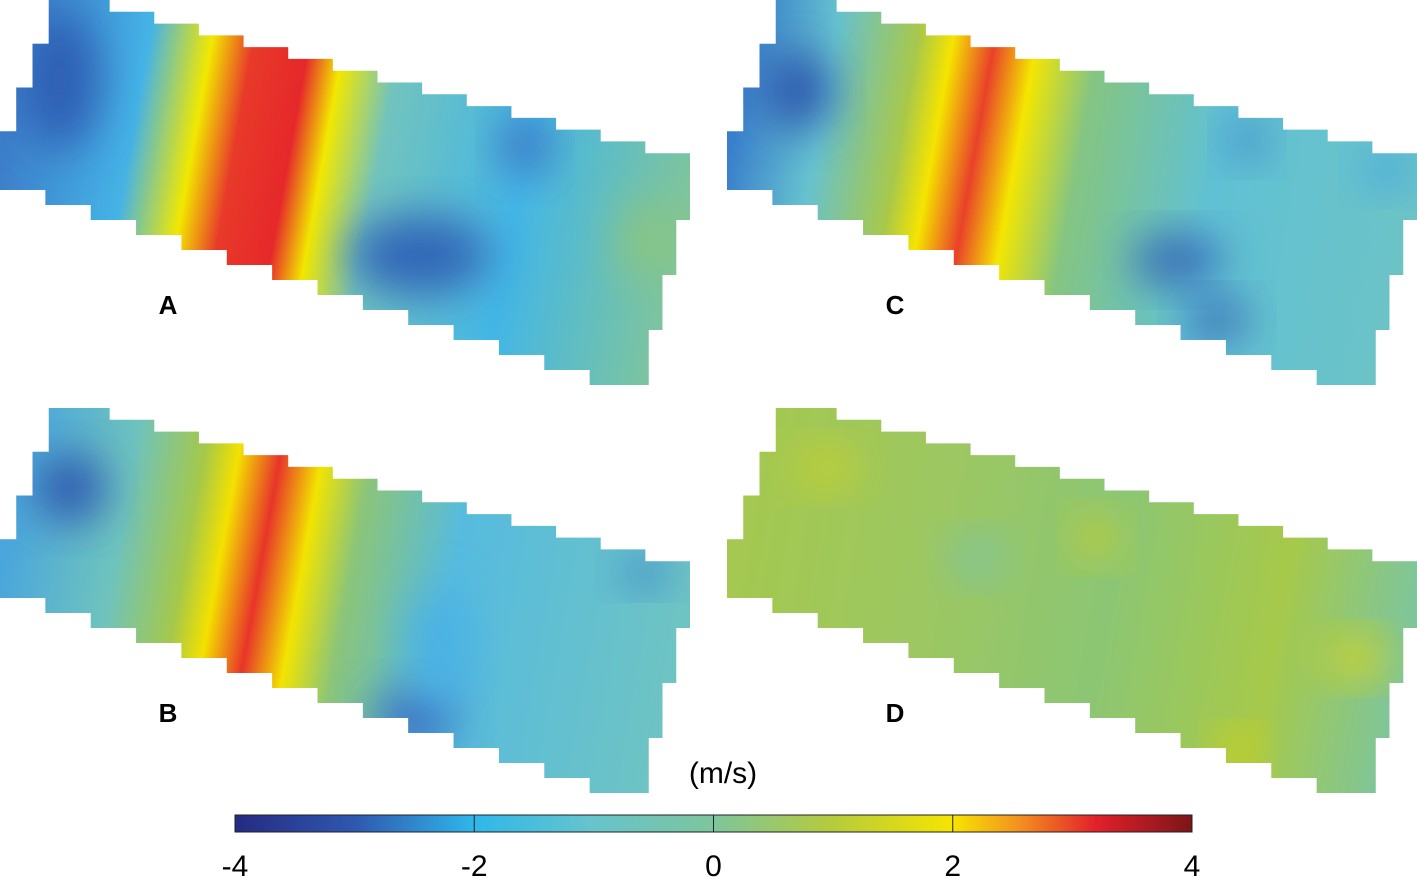 This screenshot has width=1417, height=879. Describe the element at coordinates (168, 713) in the screenshot. I see `panel-label: B` at that location.